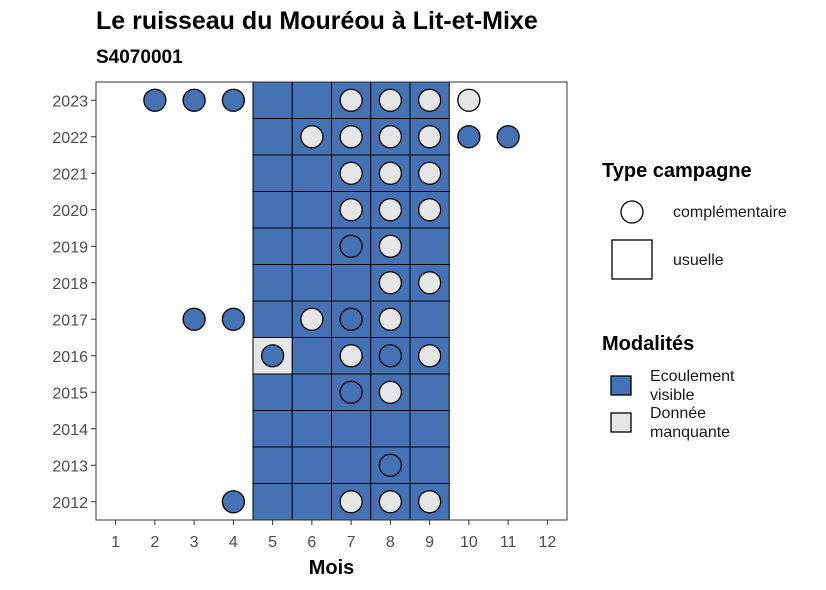  What do you see at coordinates (351, 542) in the screenshot?
I see `x-tick-label-7: 7` at bounding box center [351, 542].